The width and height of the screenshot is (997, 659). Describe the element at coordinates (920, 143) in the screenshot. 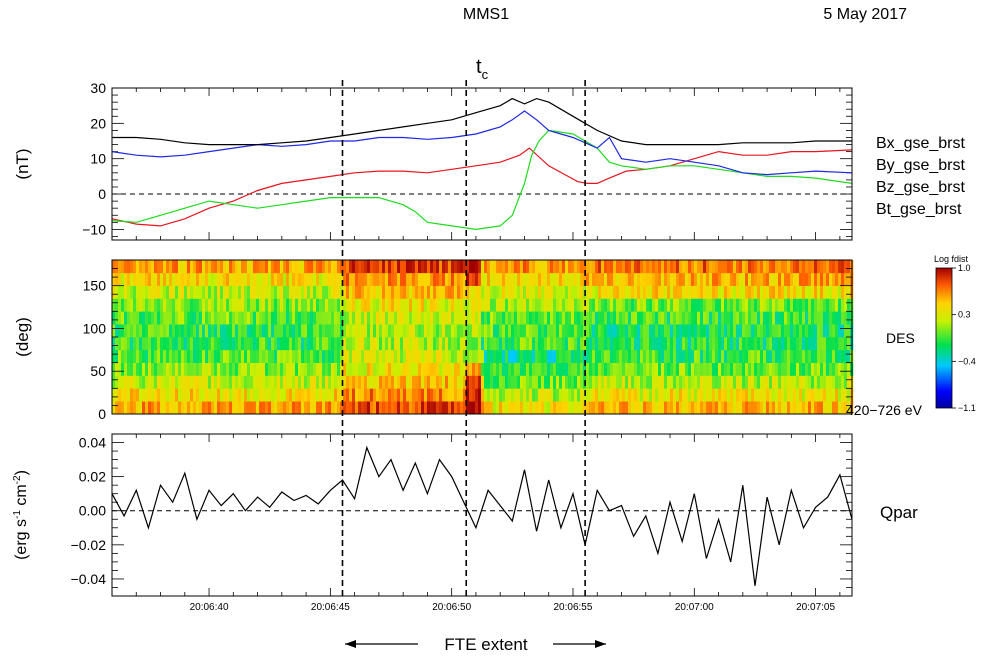

I see `legend-bx: Bx_gse_brst` at that location.